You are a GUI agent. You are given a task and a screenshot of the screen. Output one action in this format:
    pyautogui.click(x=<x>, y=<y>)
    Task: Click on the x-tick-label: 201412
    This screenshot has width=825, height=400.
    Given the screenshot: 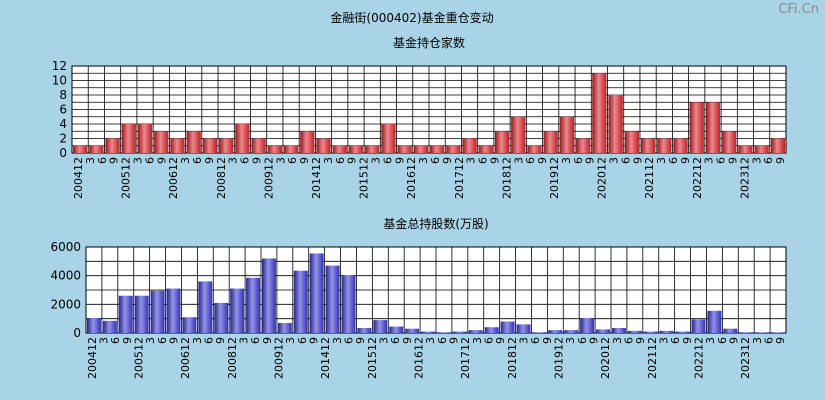 What is the action you would take?
    pyautogui.click(x=325, y=358)
    